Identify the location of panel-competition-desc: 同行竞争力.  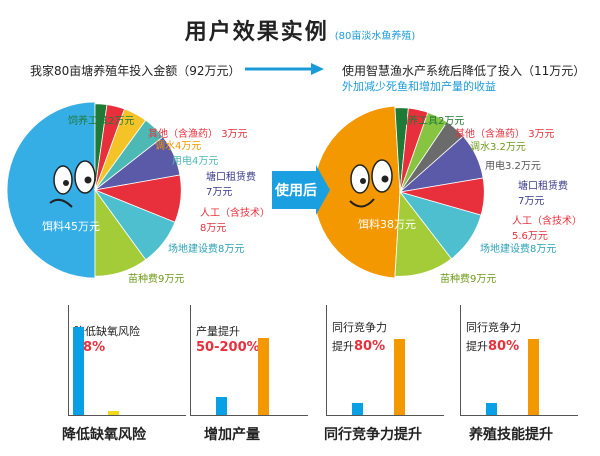
(359, 327).